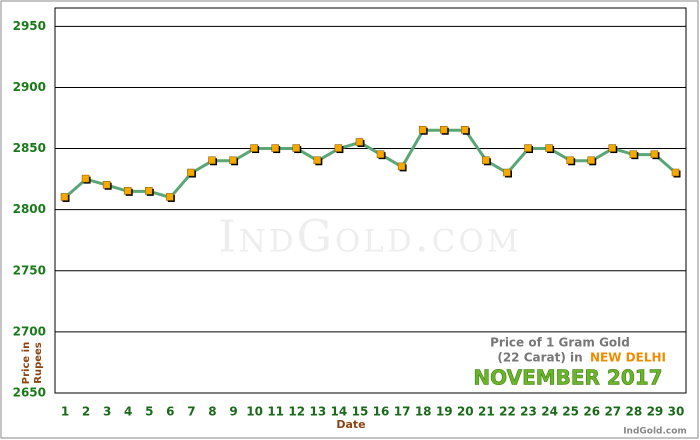  Describe the element at coordinates (296, 412) in the screenshot. I see `x-tick-label: 12` at that location.